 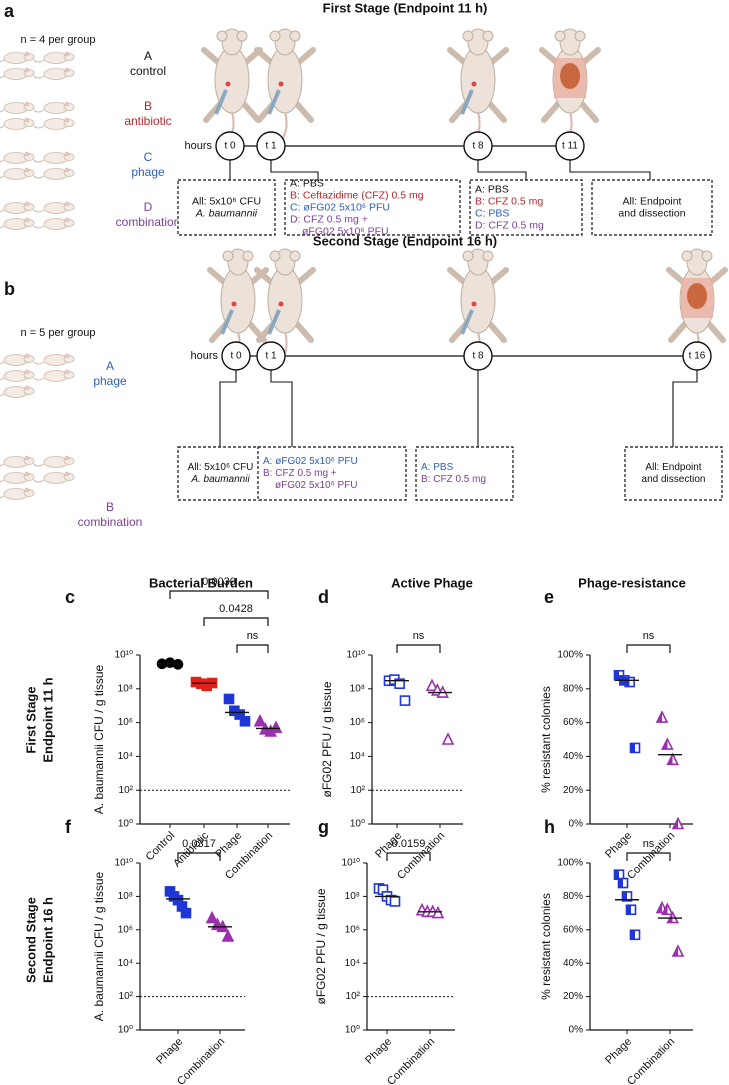 I want to click on organs, so click(x=570, y=76).